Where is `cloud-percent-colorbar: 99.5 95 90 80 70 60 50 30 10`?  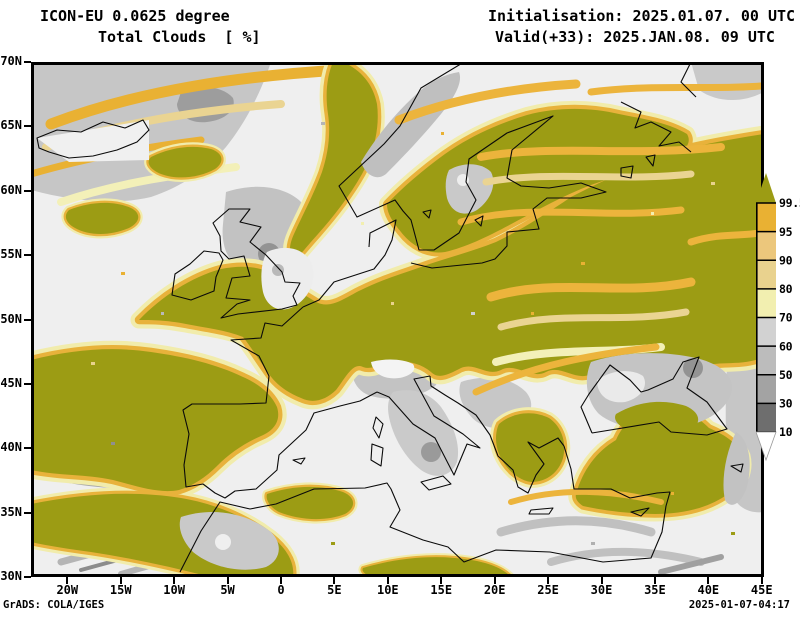 cloud-percent-colorbar: 99.5 95 90 80 70 60 50 30 10 is located at coordinates (778, 317).